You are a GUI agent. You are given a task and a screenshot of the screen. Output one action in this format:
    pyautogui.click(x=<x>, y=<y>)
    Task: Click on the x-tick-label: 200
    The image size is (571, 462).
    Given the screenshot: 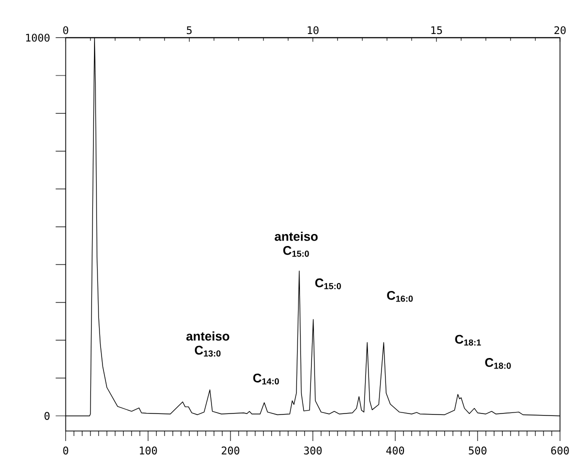 What is the action you would take?
    pyautogui.click(x=231, y=450)
    